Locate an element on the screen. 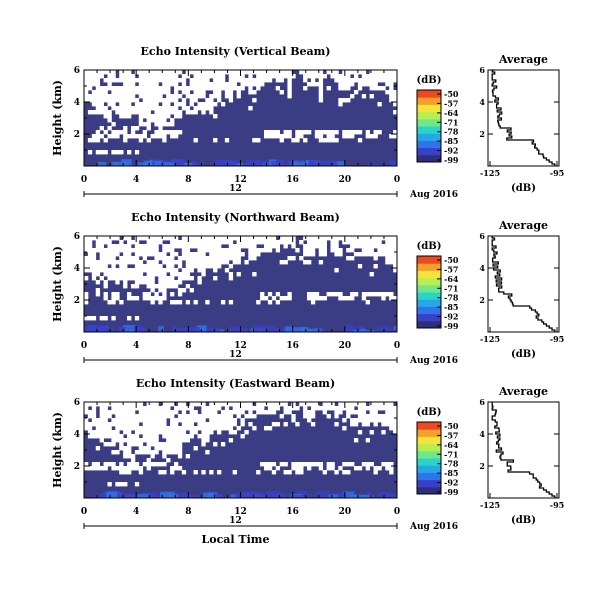  x-tick-label: 4 is located at coordinates (136, 346).